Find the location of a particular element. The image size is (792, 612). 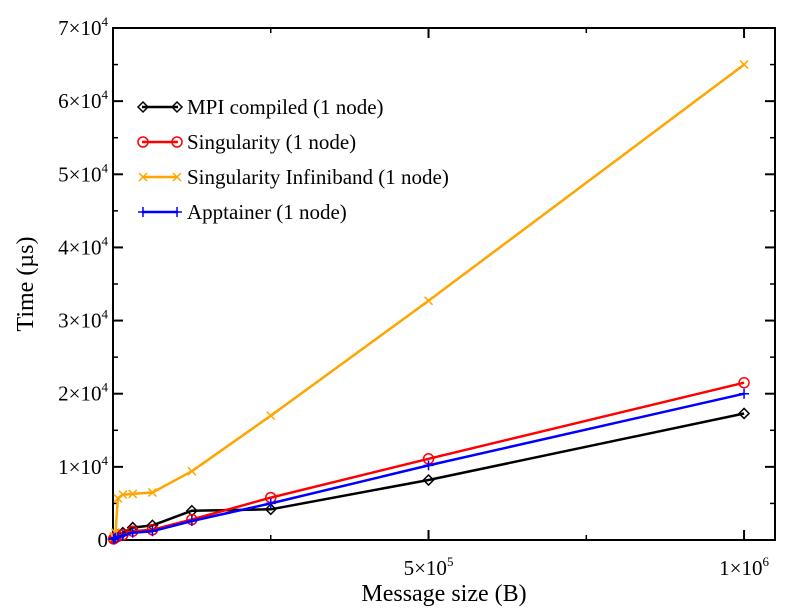

y-tick-label: 4×10⁴ is located at coordinates (83, 246).